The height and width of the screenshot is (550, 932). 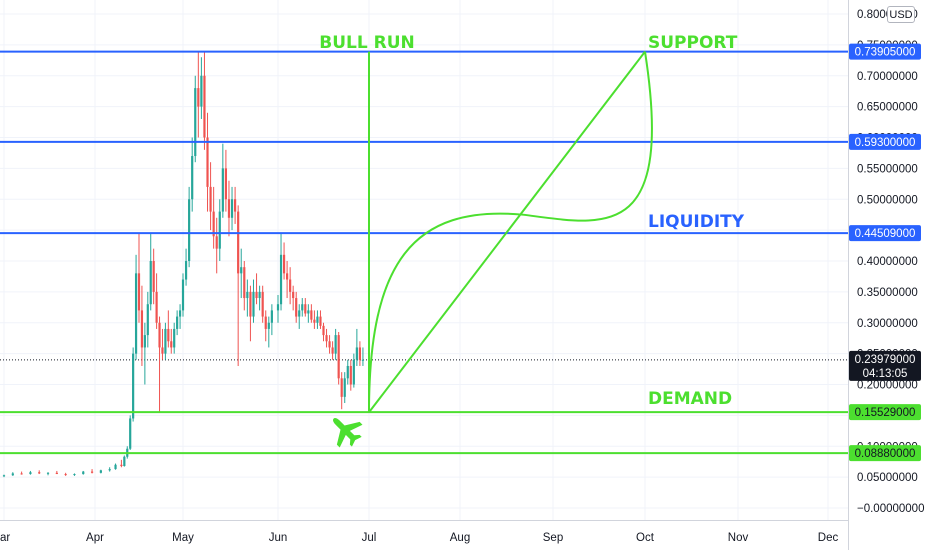 What do you see at coordinates (887, 386) in the screenshot?
I see `y-tick-label: 0.20000000` at bounding box center [887, 386].